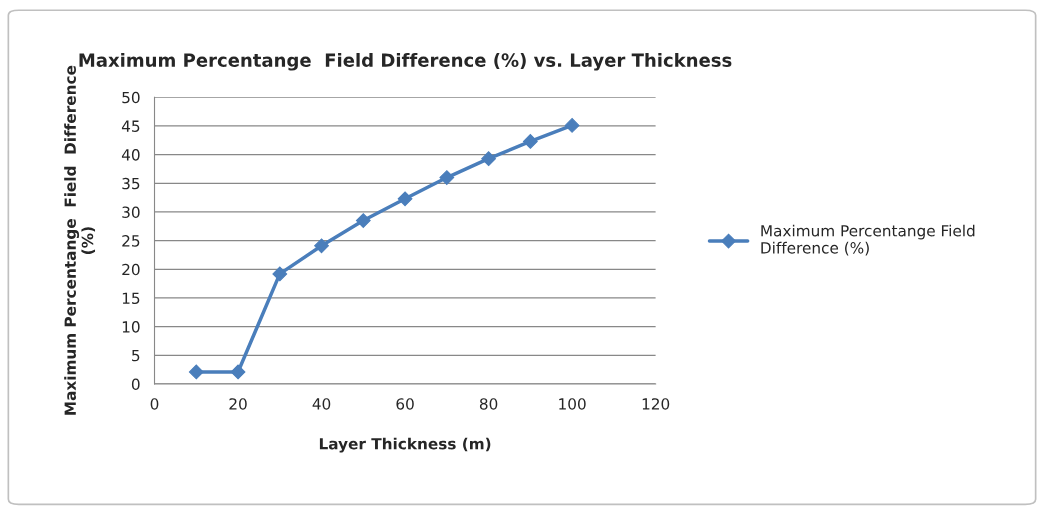 The height and width of the screenshot is (512, 1044). I want to click on y-tick-label: 50, so click(131, 97).